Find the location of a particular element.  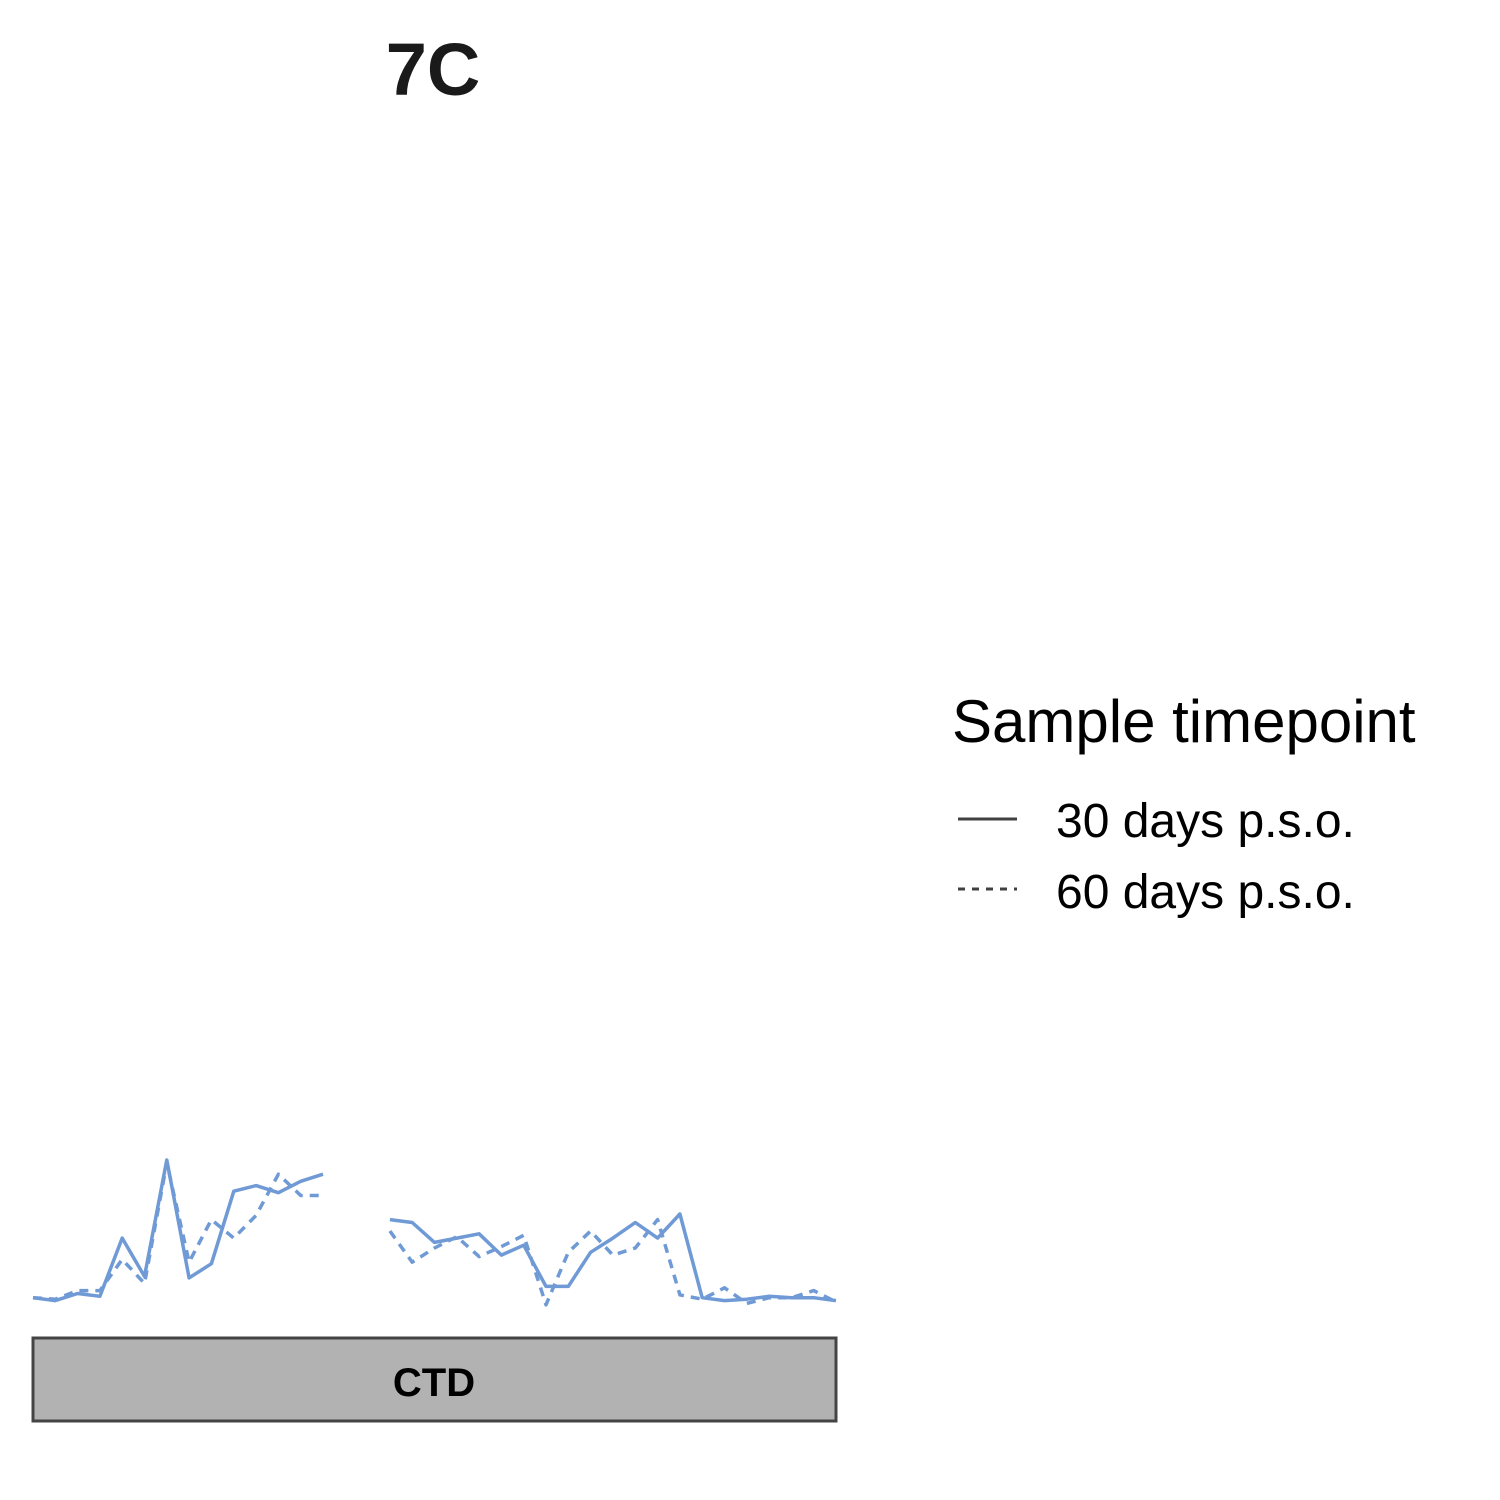

domain-bar is located at coordinates (434, 1379).